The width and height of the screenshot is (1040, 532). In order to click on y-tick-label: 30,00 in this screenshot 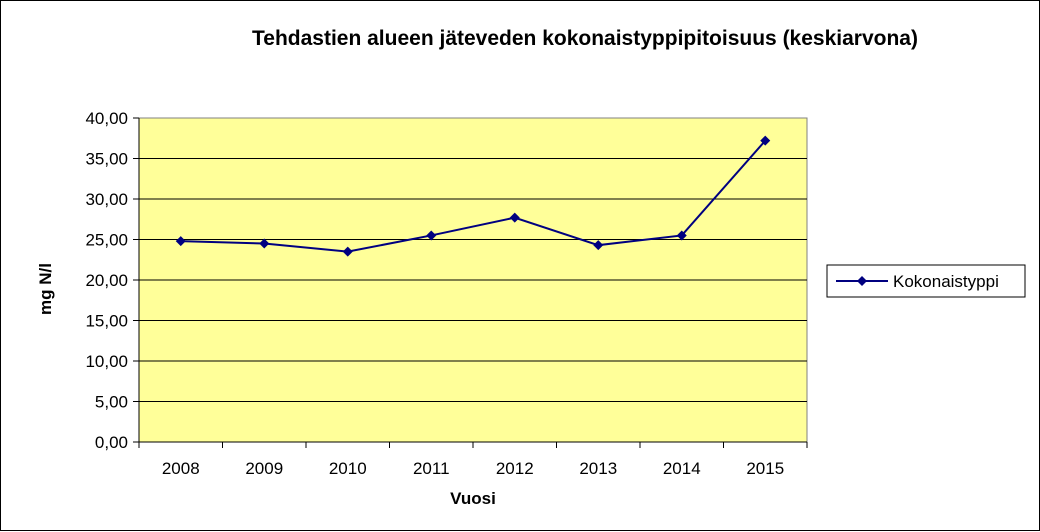, I will do `click(106, 199)`.